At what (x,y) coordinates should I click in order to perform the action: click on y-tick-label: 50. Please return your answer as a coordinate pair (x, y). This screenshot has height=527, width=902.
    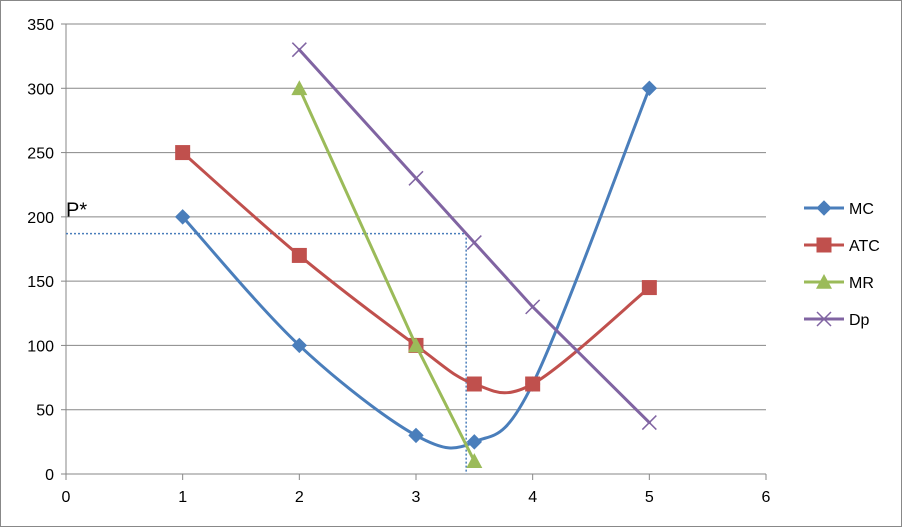
    Looking at the image, I should click on (45, 411).